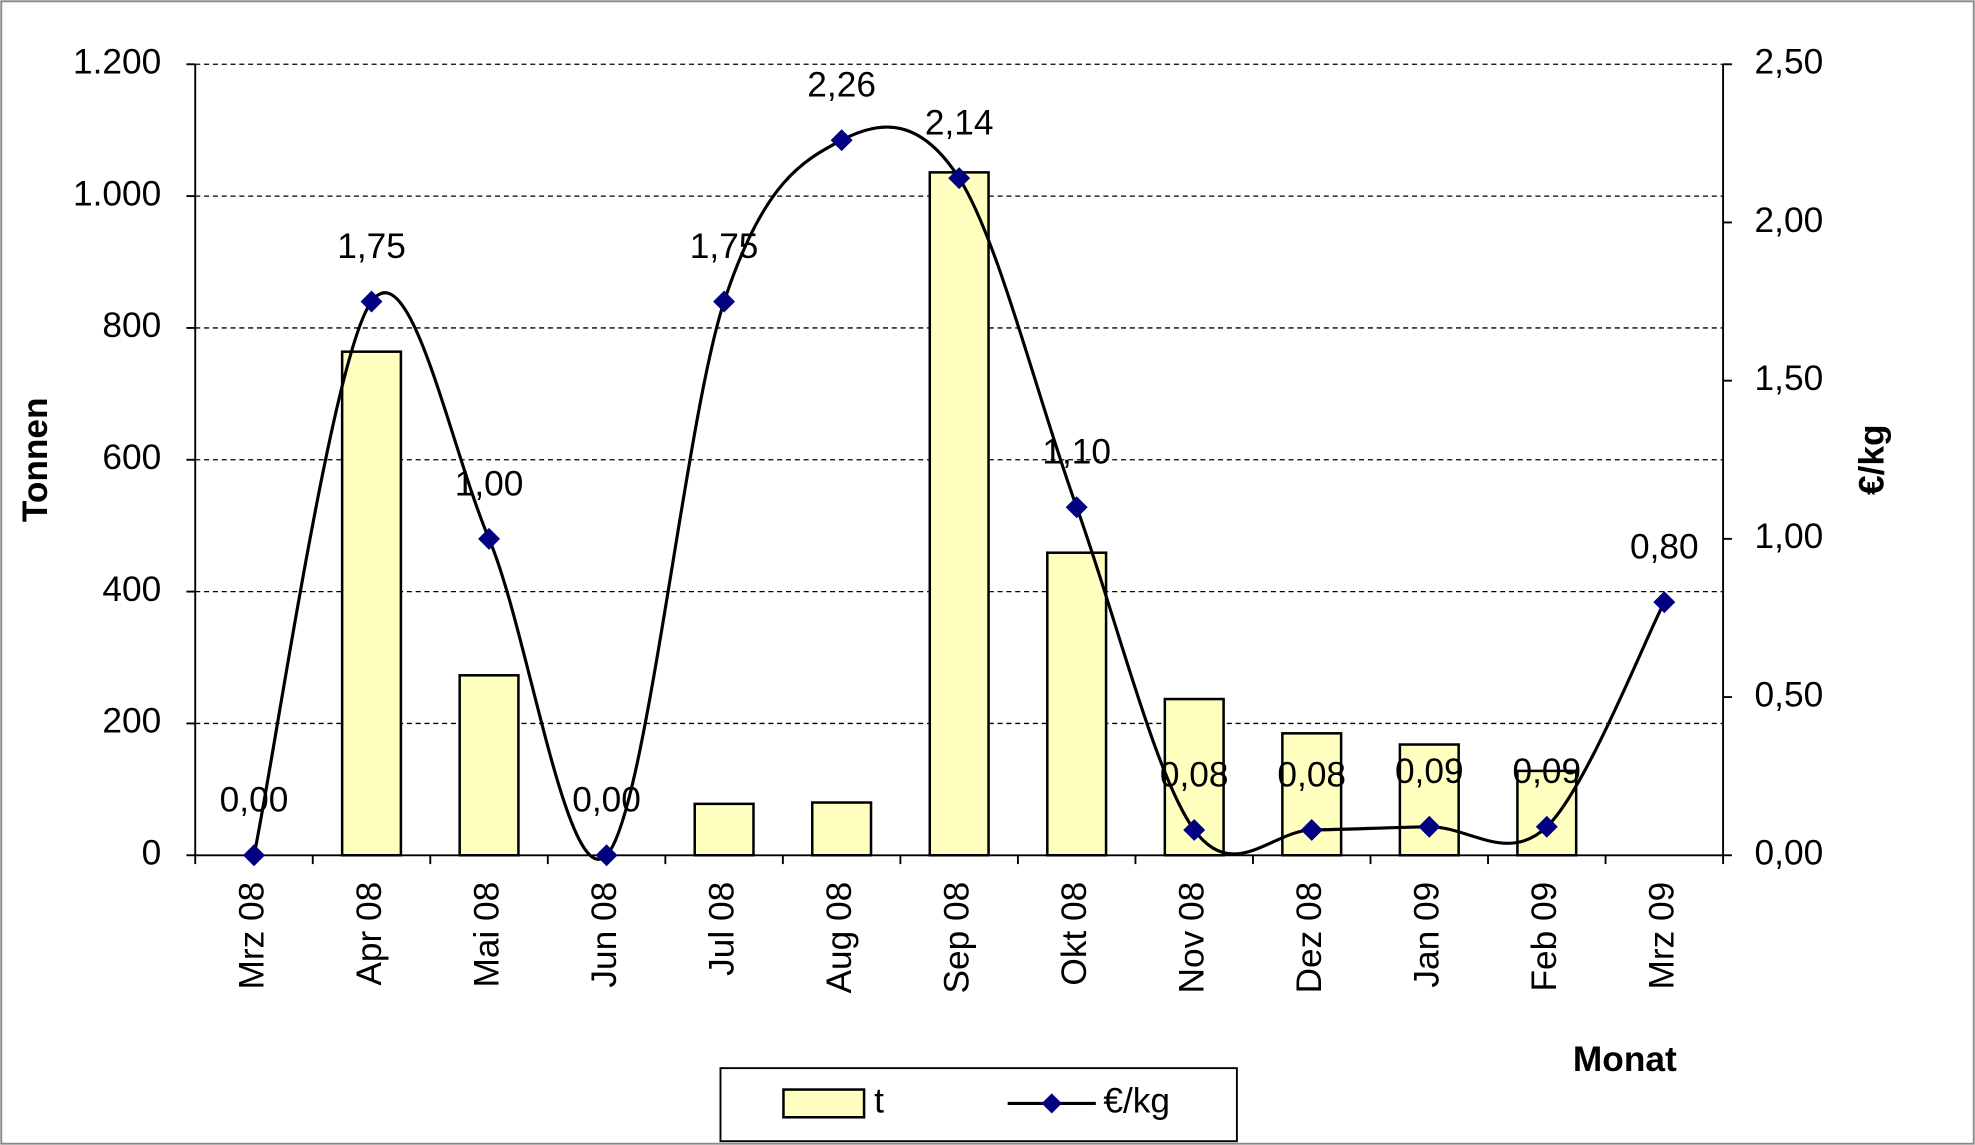 This screenshot has height=1145, width=1975. Describe the element at coordinates (841, 85) in the screenshot. I see `data-label: 2,26` at that location.